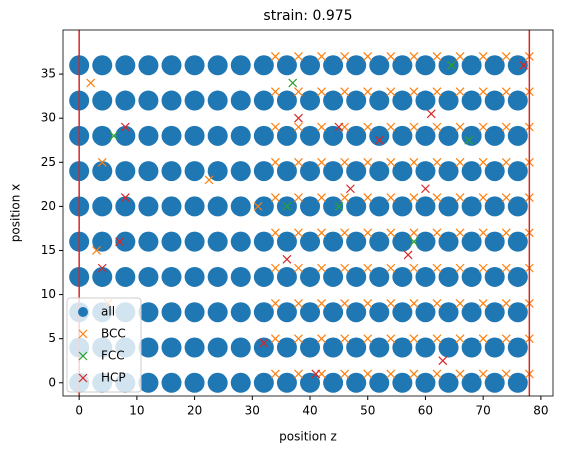 This screenshot has height=458, width=563. Describe the element at coordinates (83, 356) in the screenshot. I see `legend-marker` at that location.